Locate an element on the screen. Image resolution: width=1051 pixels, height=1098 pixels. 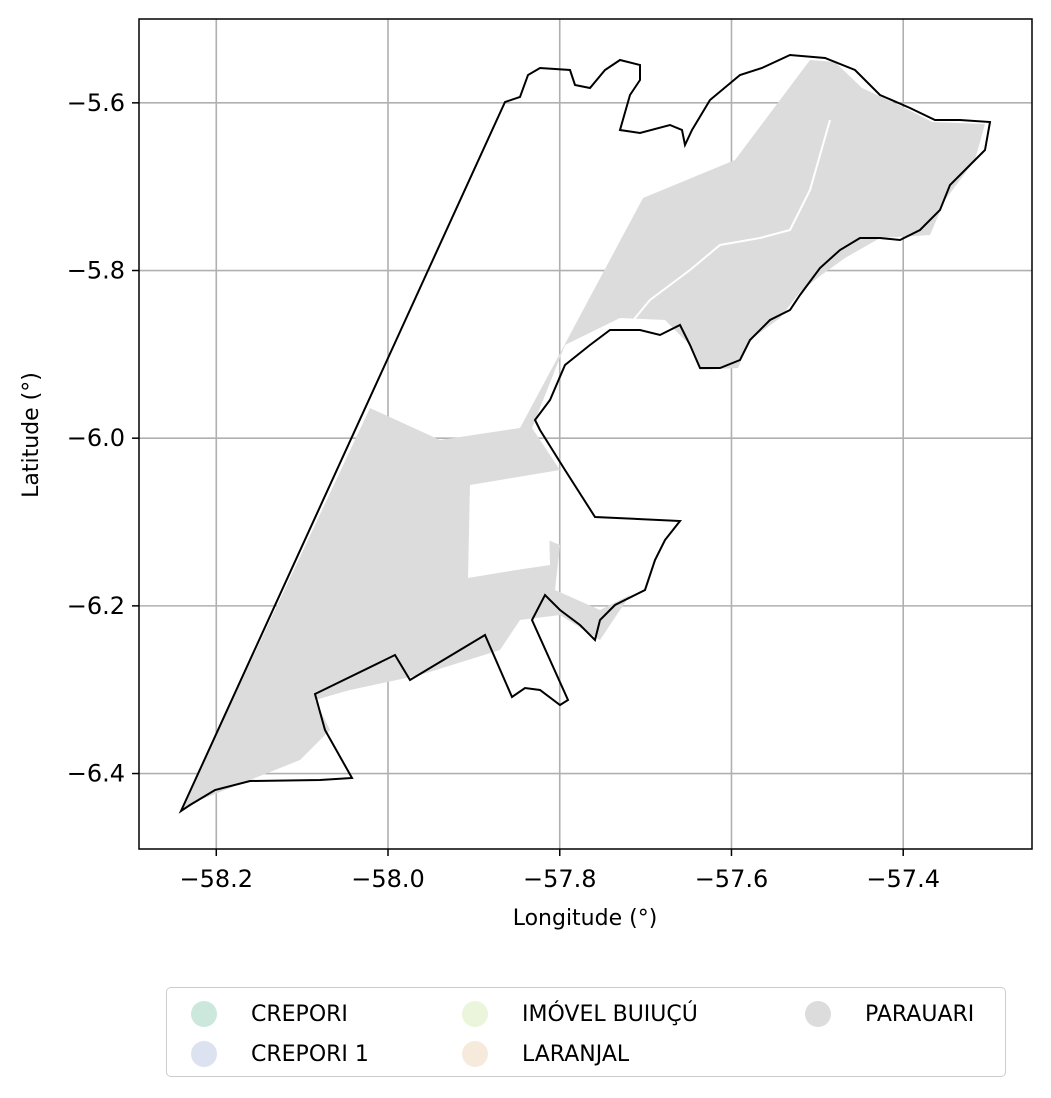
legend-item-imovel-buiucu: IMÓVEL BUIUÇÚ is located at coordinates (580, 1014).